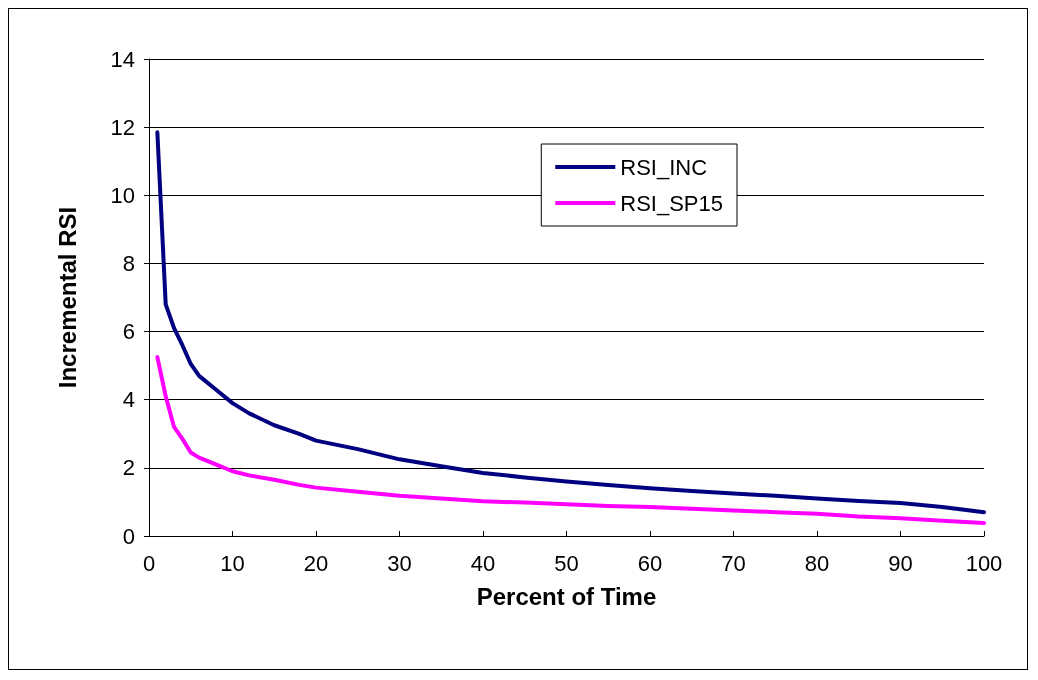  Describe the element at coordinates (232, 563) in the screenshot. I see `x-tick-label: 10` at that location.